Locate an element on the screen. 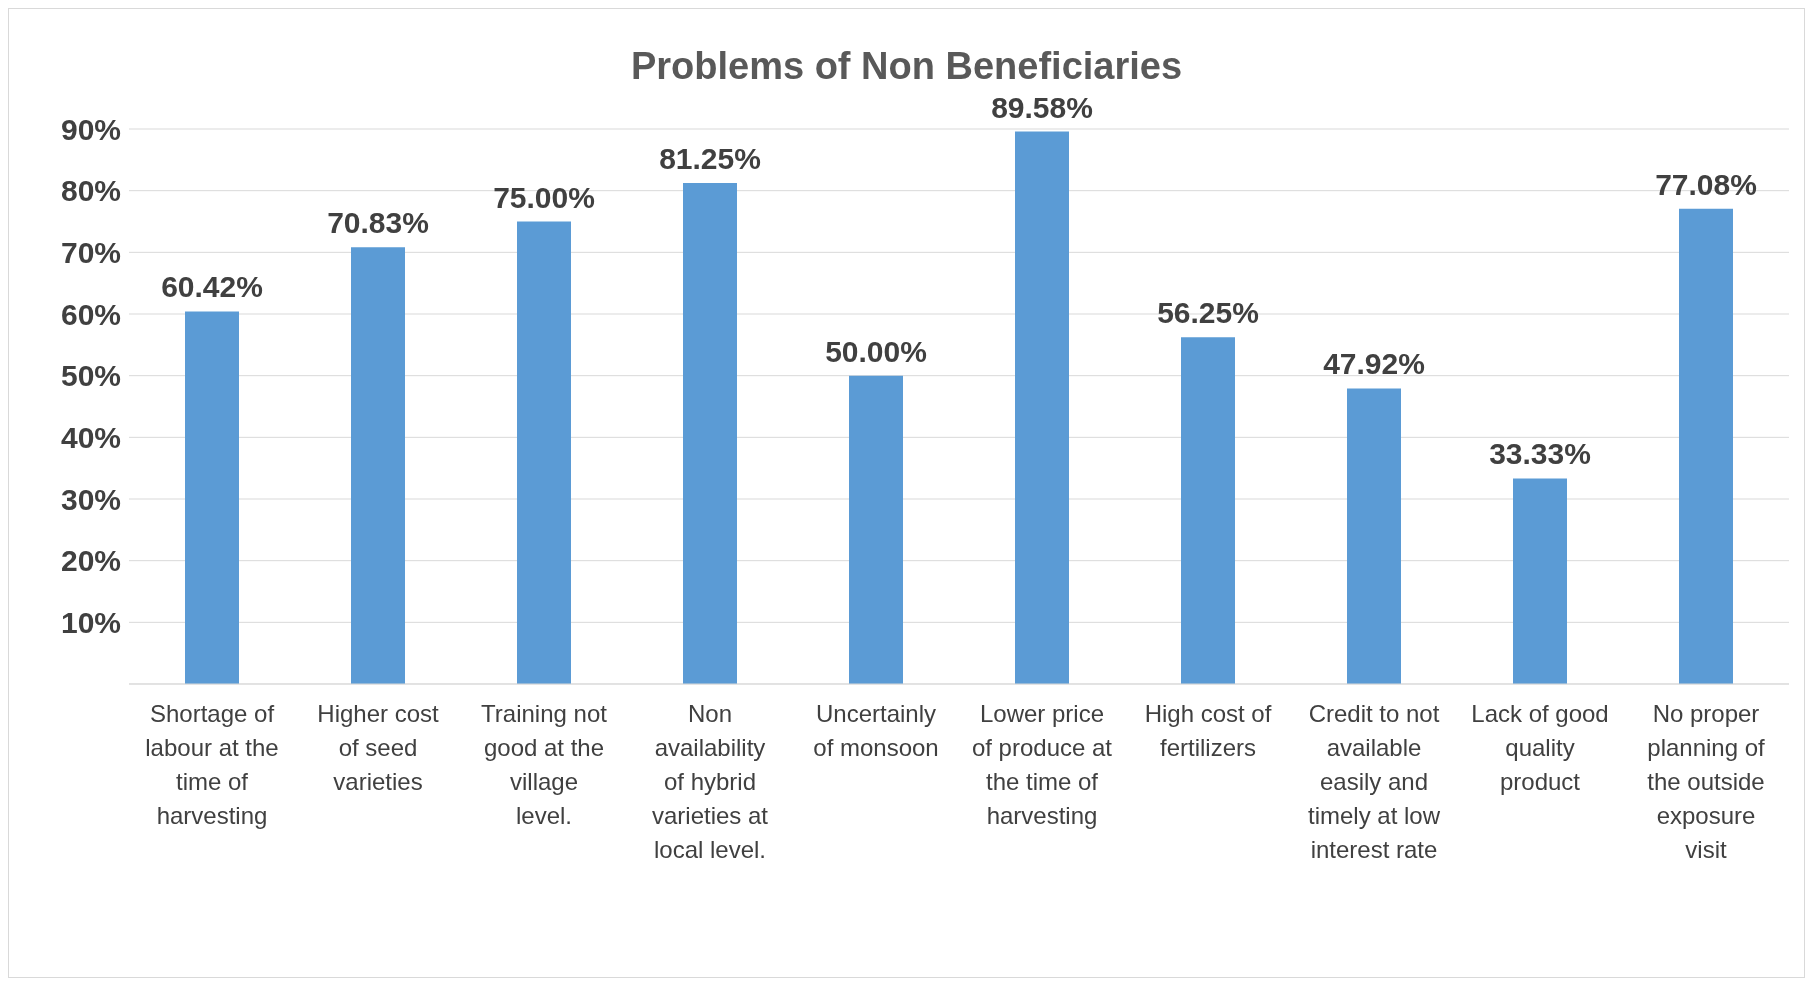  data-label: 33.33% is located at coordinates (1540, 454).